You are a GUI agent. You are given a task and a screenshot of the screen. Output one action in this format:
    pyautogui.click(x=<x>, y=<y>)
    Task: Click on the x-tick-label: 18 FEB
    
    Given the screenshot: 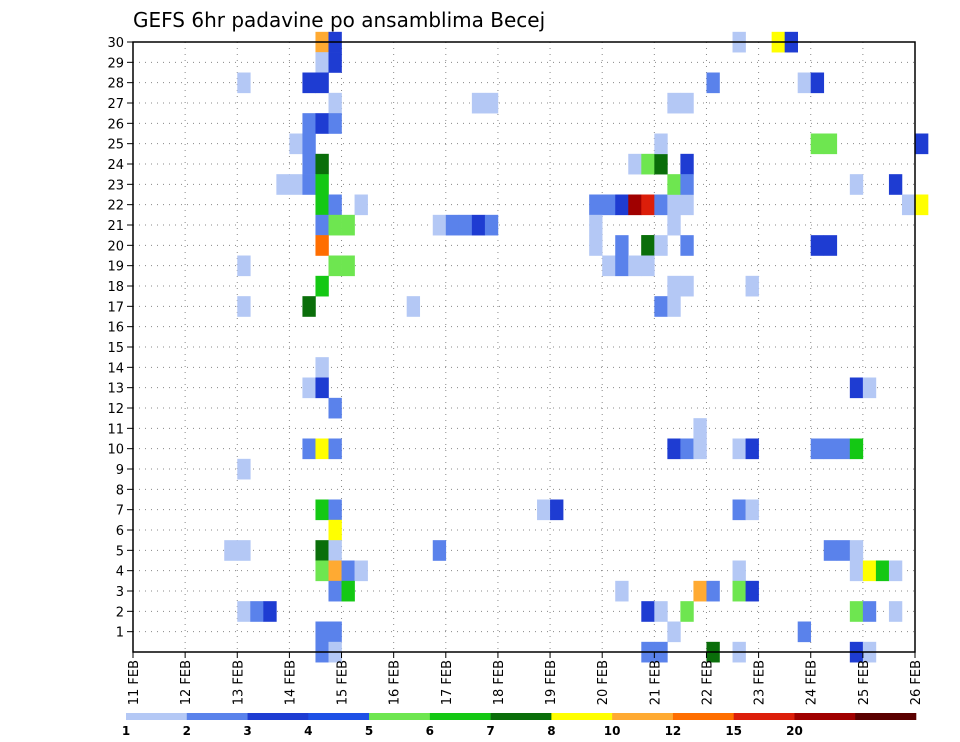 What is the action you would take?
    pyautogui.click(x=499, y=682)
    